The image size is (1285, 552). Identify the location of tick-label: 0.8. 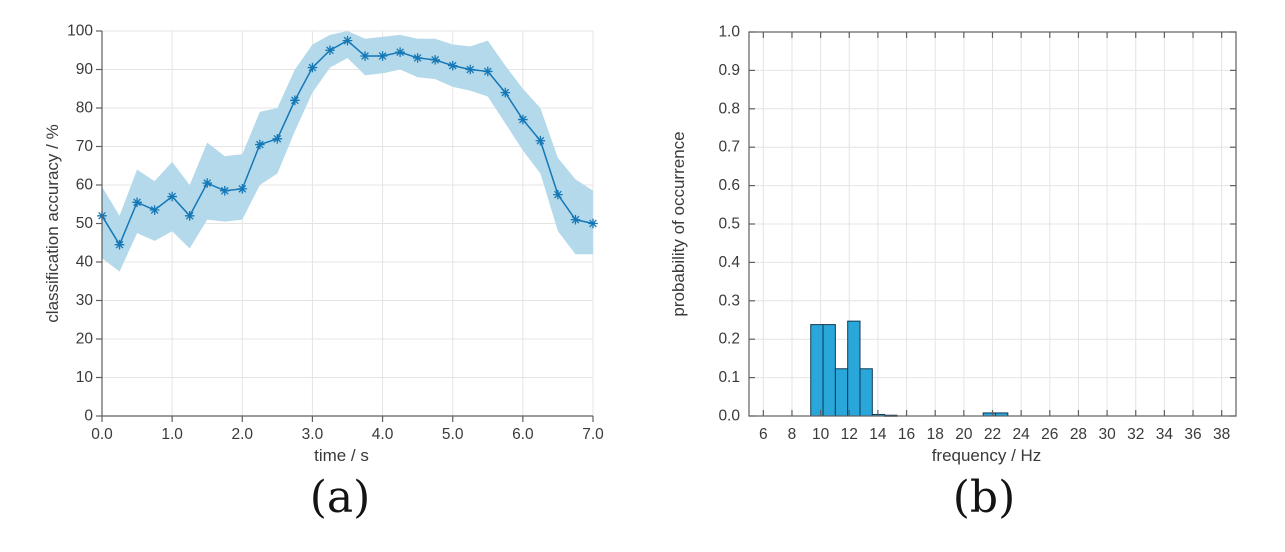
(729, 108).